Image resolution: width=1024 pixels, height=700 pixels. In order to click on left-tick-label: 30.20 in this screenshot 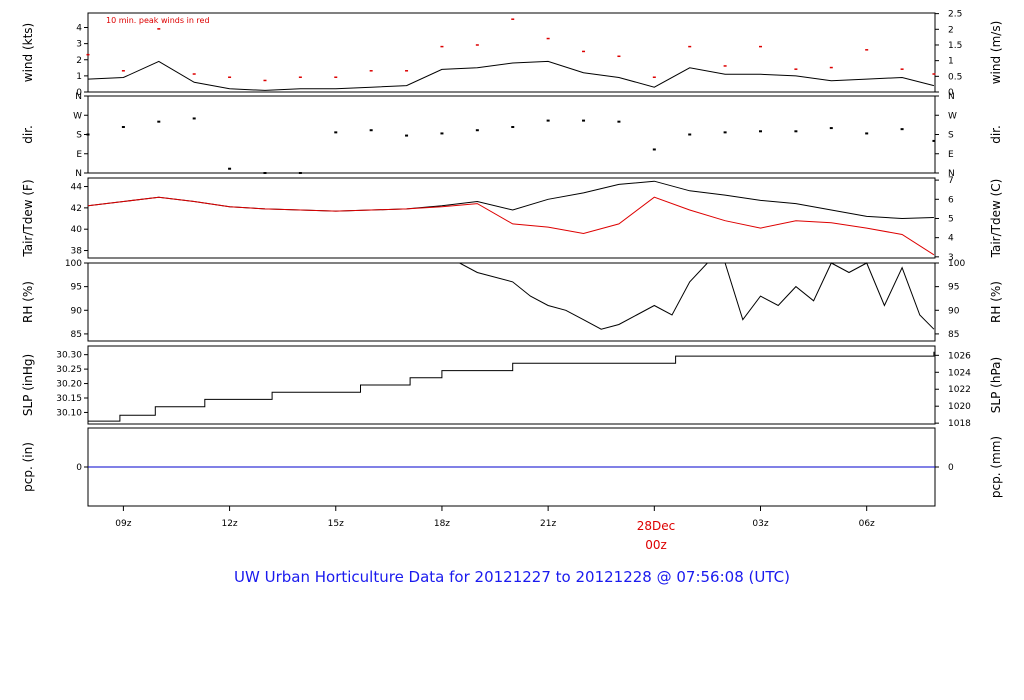, I will do `click(69, 385)`.